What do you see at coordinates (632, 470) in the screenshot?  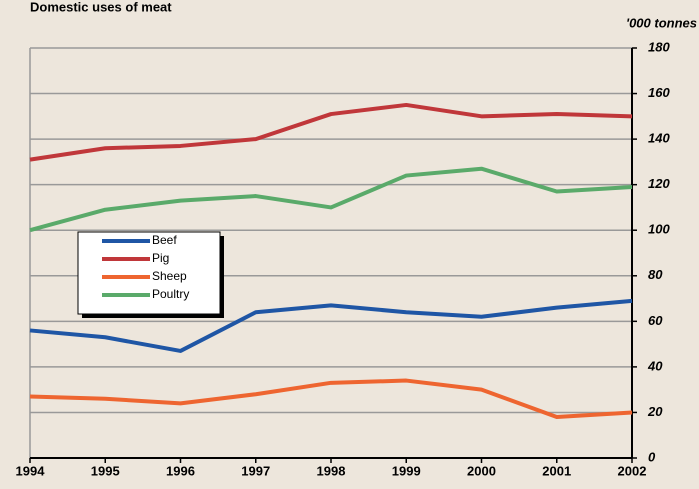 I see `x-tick-label: 2002` at bounding box center [632, 470].